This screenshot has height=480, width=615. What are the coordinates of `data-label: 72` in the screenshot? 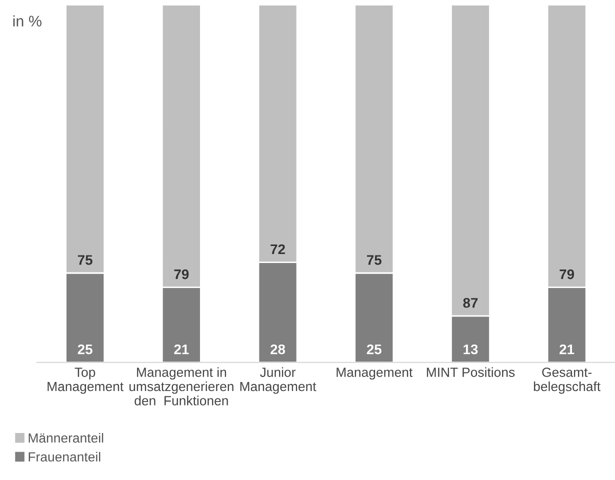 It's located at (277, 249).